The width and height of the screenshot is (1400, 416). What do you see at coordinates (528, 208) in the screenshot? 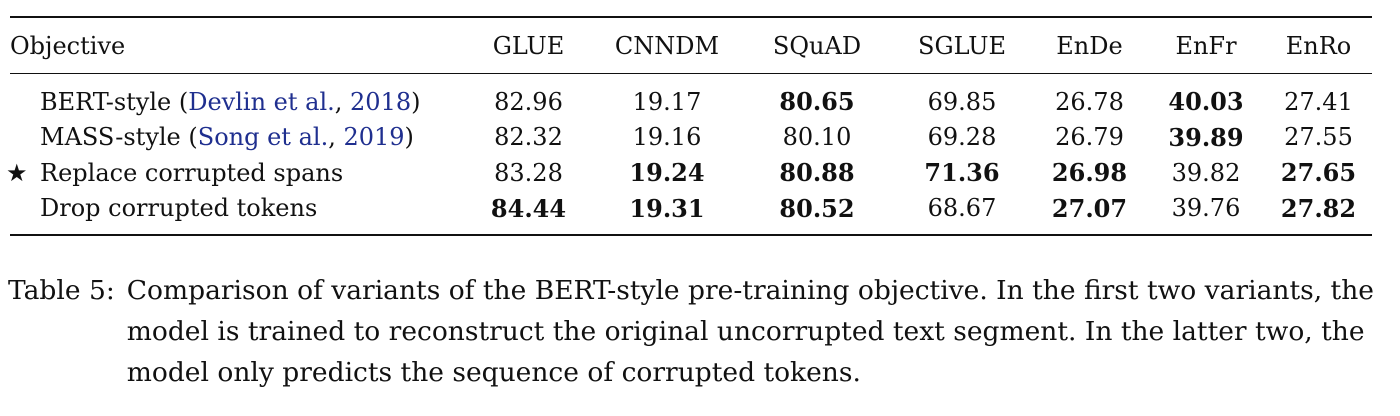
I see `cell-glue: 84.44` at bounding box center [528, 208].